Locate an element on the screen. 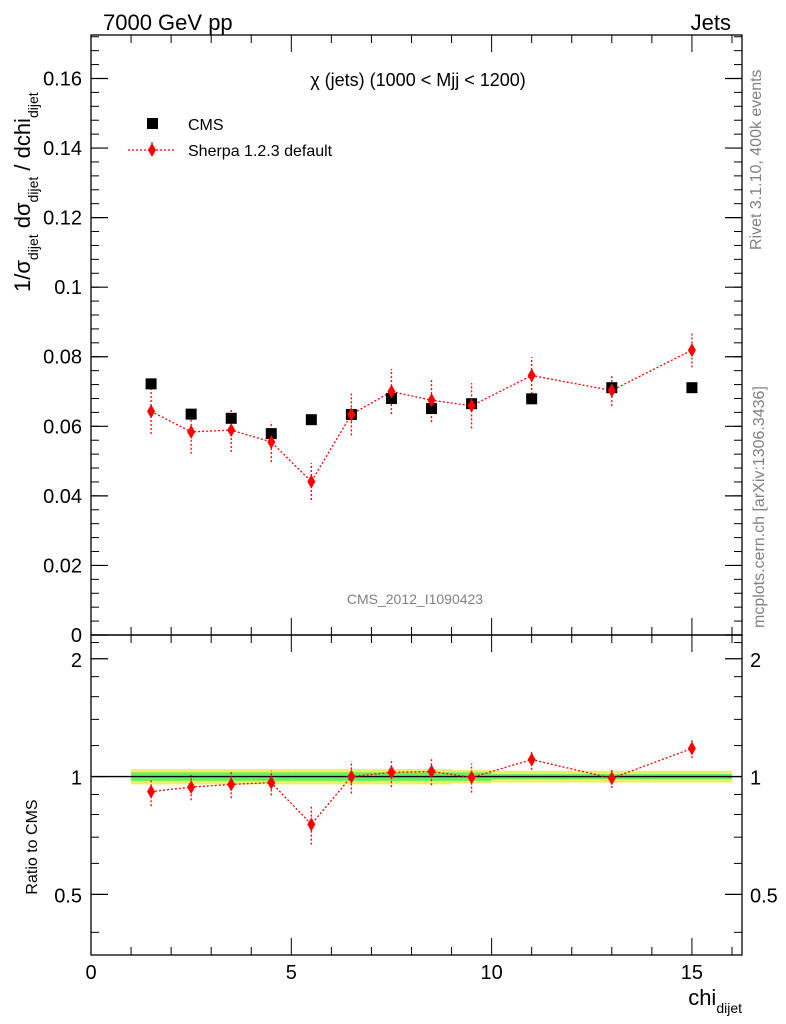 This screenshot has width=786, height=1024. xtick-label: 15 is located at coordinates (692, 973).